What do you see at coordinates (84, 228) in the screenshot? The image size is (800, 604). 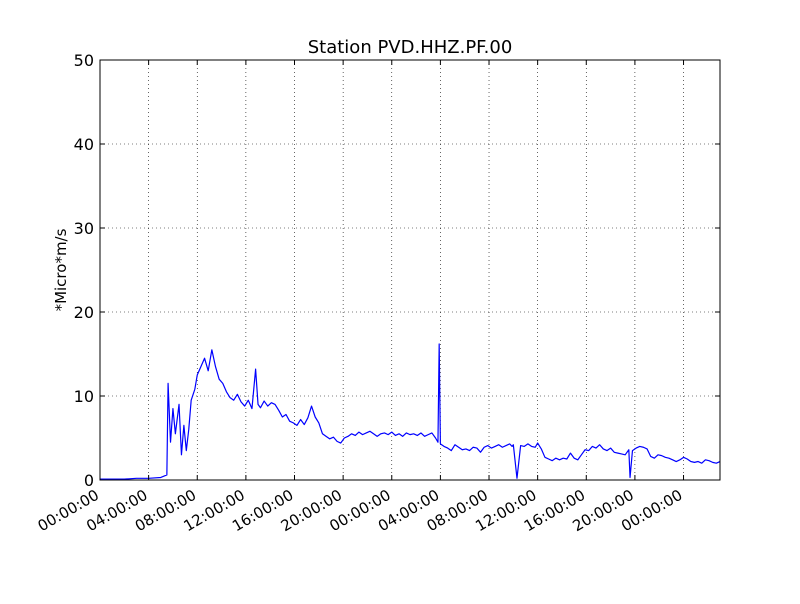 I see `y-tick-label: 30` at bounding box center [84, 228].